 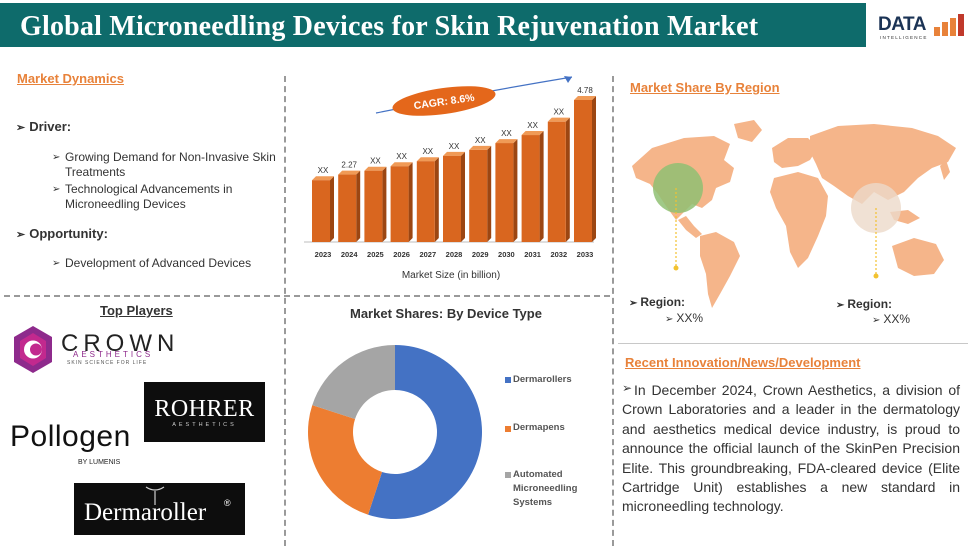 What do you see at coordinates (454, 254) in the screenshot?
I see `year-tick-label: 2028` at bounding box center [454, 254].